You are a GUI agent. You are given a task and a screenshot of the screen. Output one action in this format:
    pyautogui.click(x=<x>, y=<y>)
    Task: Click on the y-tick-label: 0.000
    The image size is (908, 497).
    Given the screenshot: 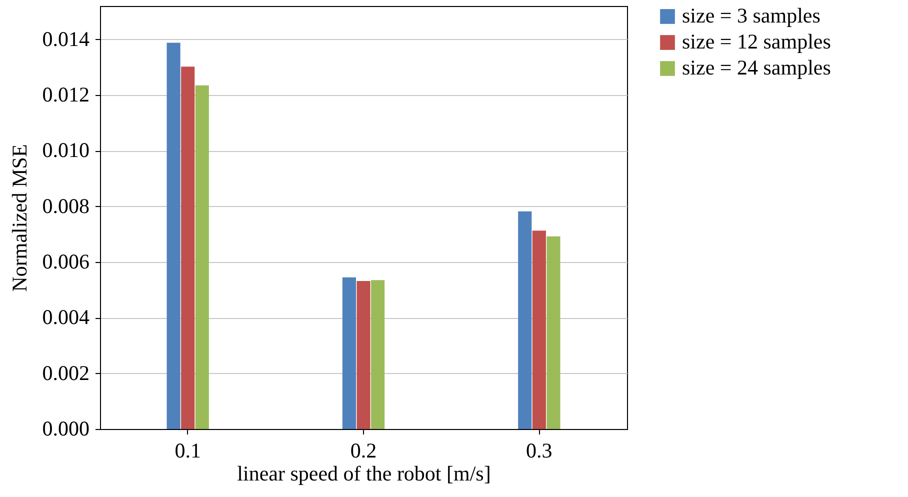 What is the action you would take?
    pyautogui.click(x=66, y=428)
    